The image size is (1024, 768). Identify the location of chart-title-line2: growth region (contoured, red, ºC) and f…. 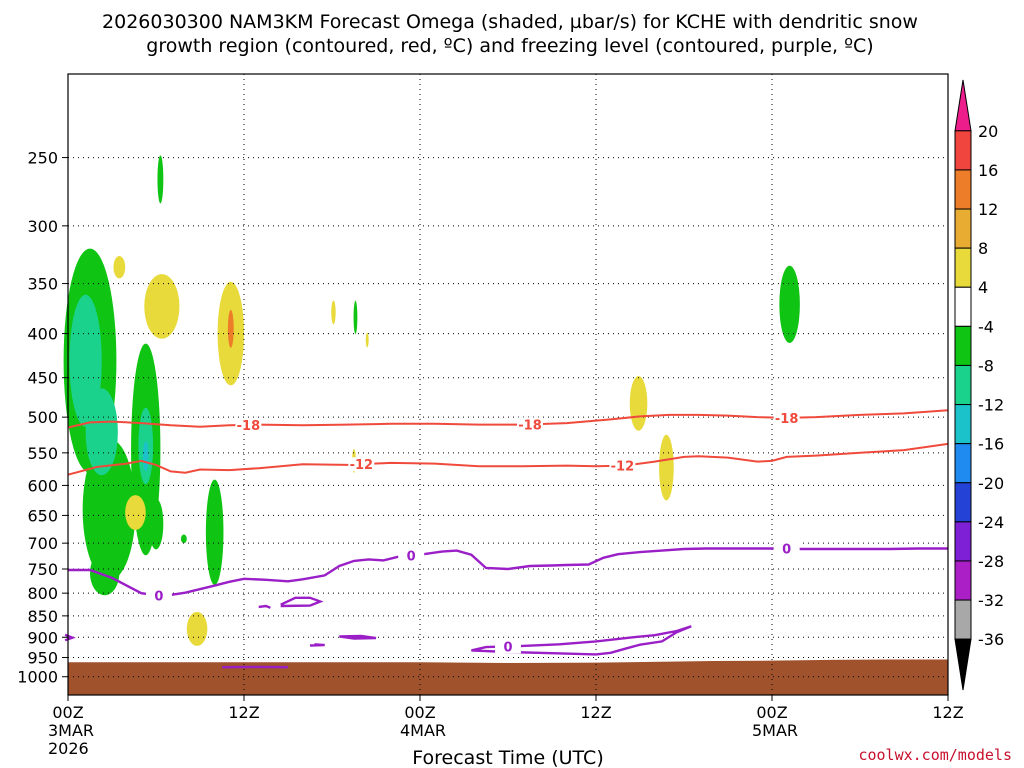
(509, 46).